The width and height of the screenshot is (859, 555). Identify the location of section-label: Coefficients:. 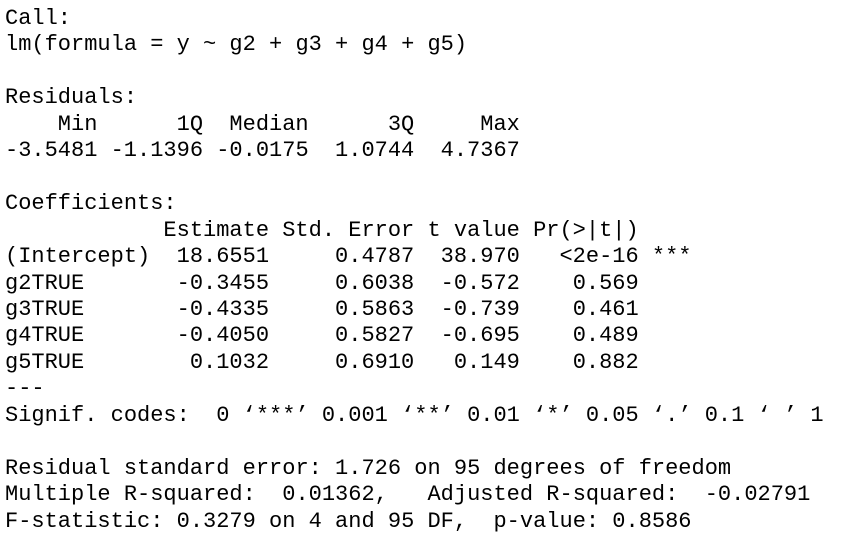
(91, 204).